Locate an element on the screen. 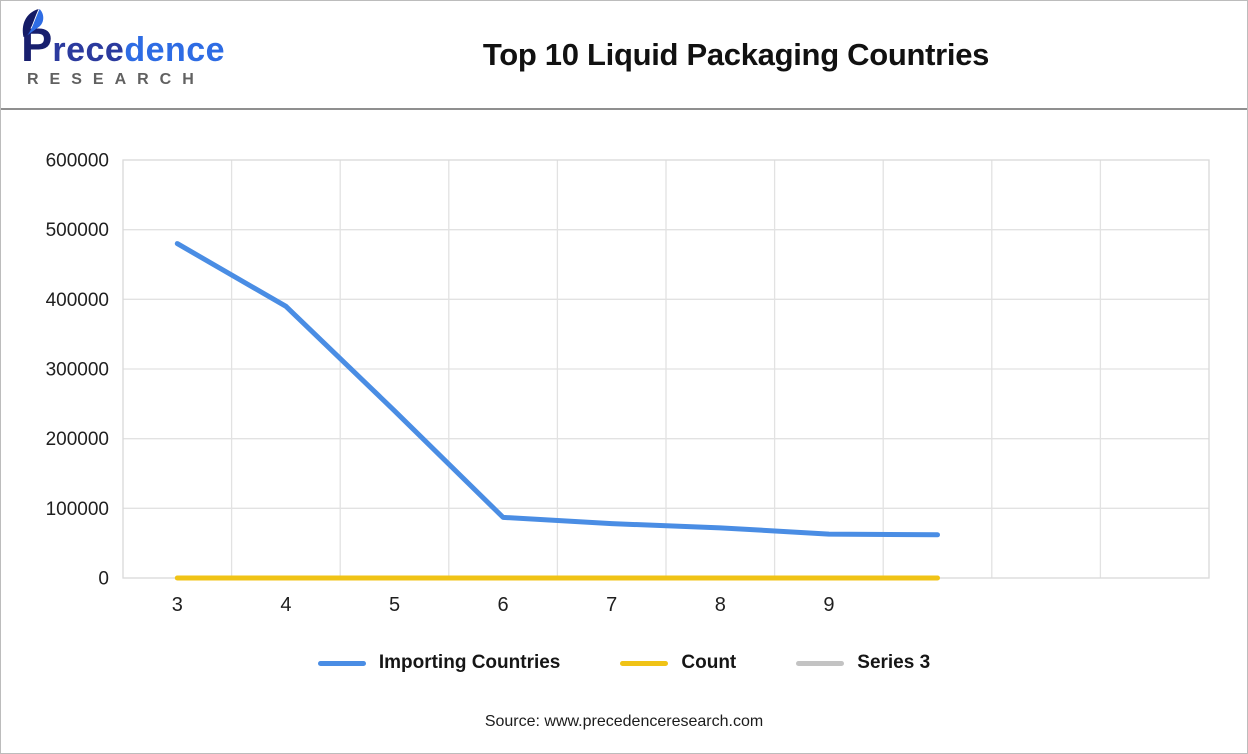 This screenshot has height=754, width=1248. chart-legend: Importing Countries Count Series 3 is located at coordinates (624, 663).